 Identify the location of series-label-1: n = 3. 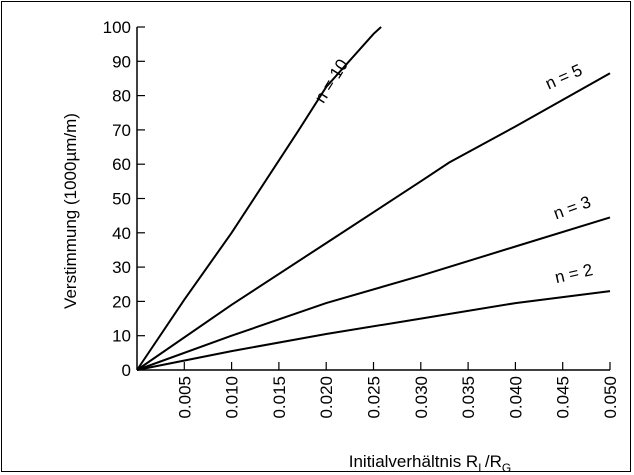
(572, 207).